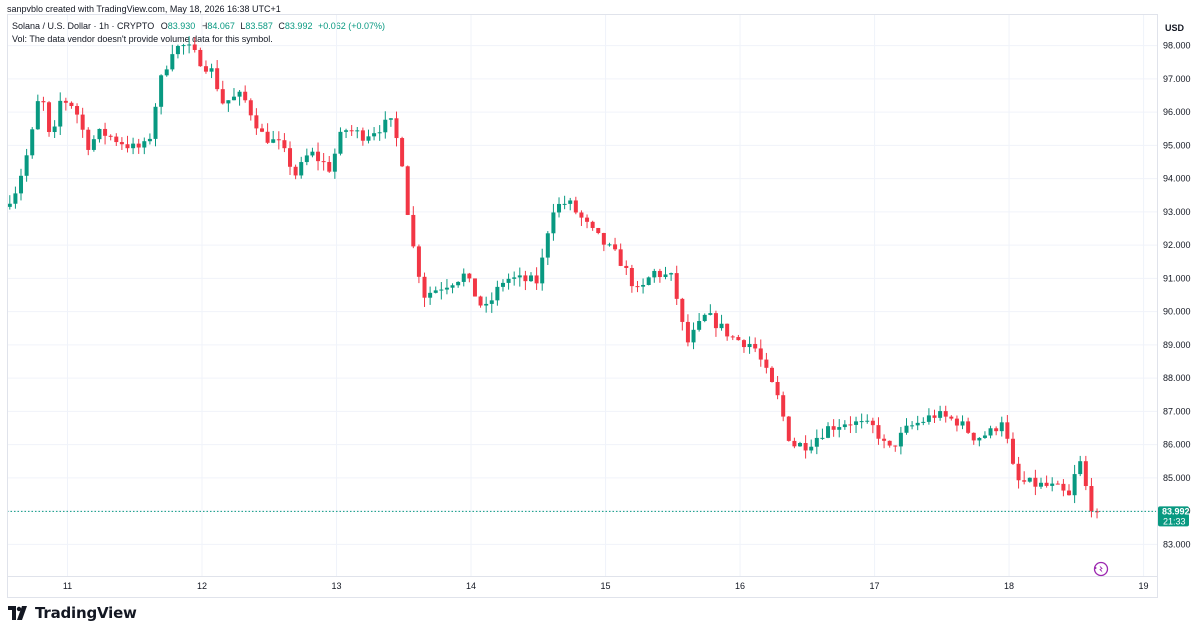 This screenshot has width=1200, height=634. What do you see at coordinates (243, 26) in the screenshot?
I see `low-label: L` at bounding box center [243, 26].